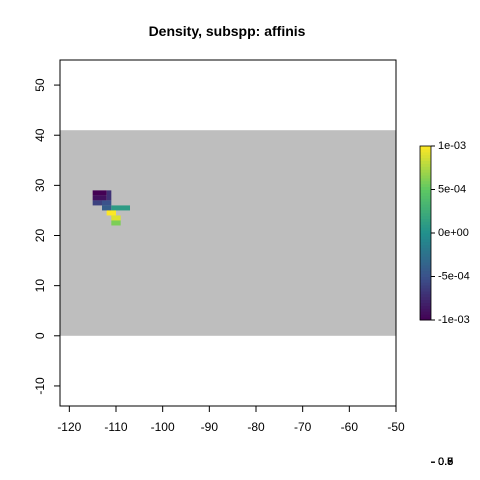 This screenshot has height=480, width=480. I want to click on x-tick-label: -80, so click(256, 427).